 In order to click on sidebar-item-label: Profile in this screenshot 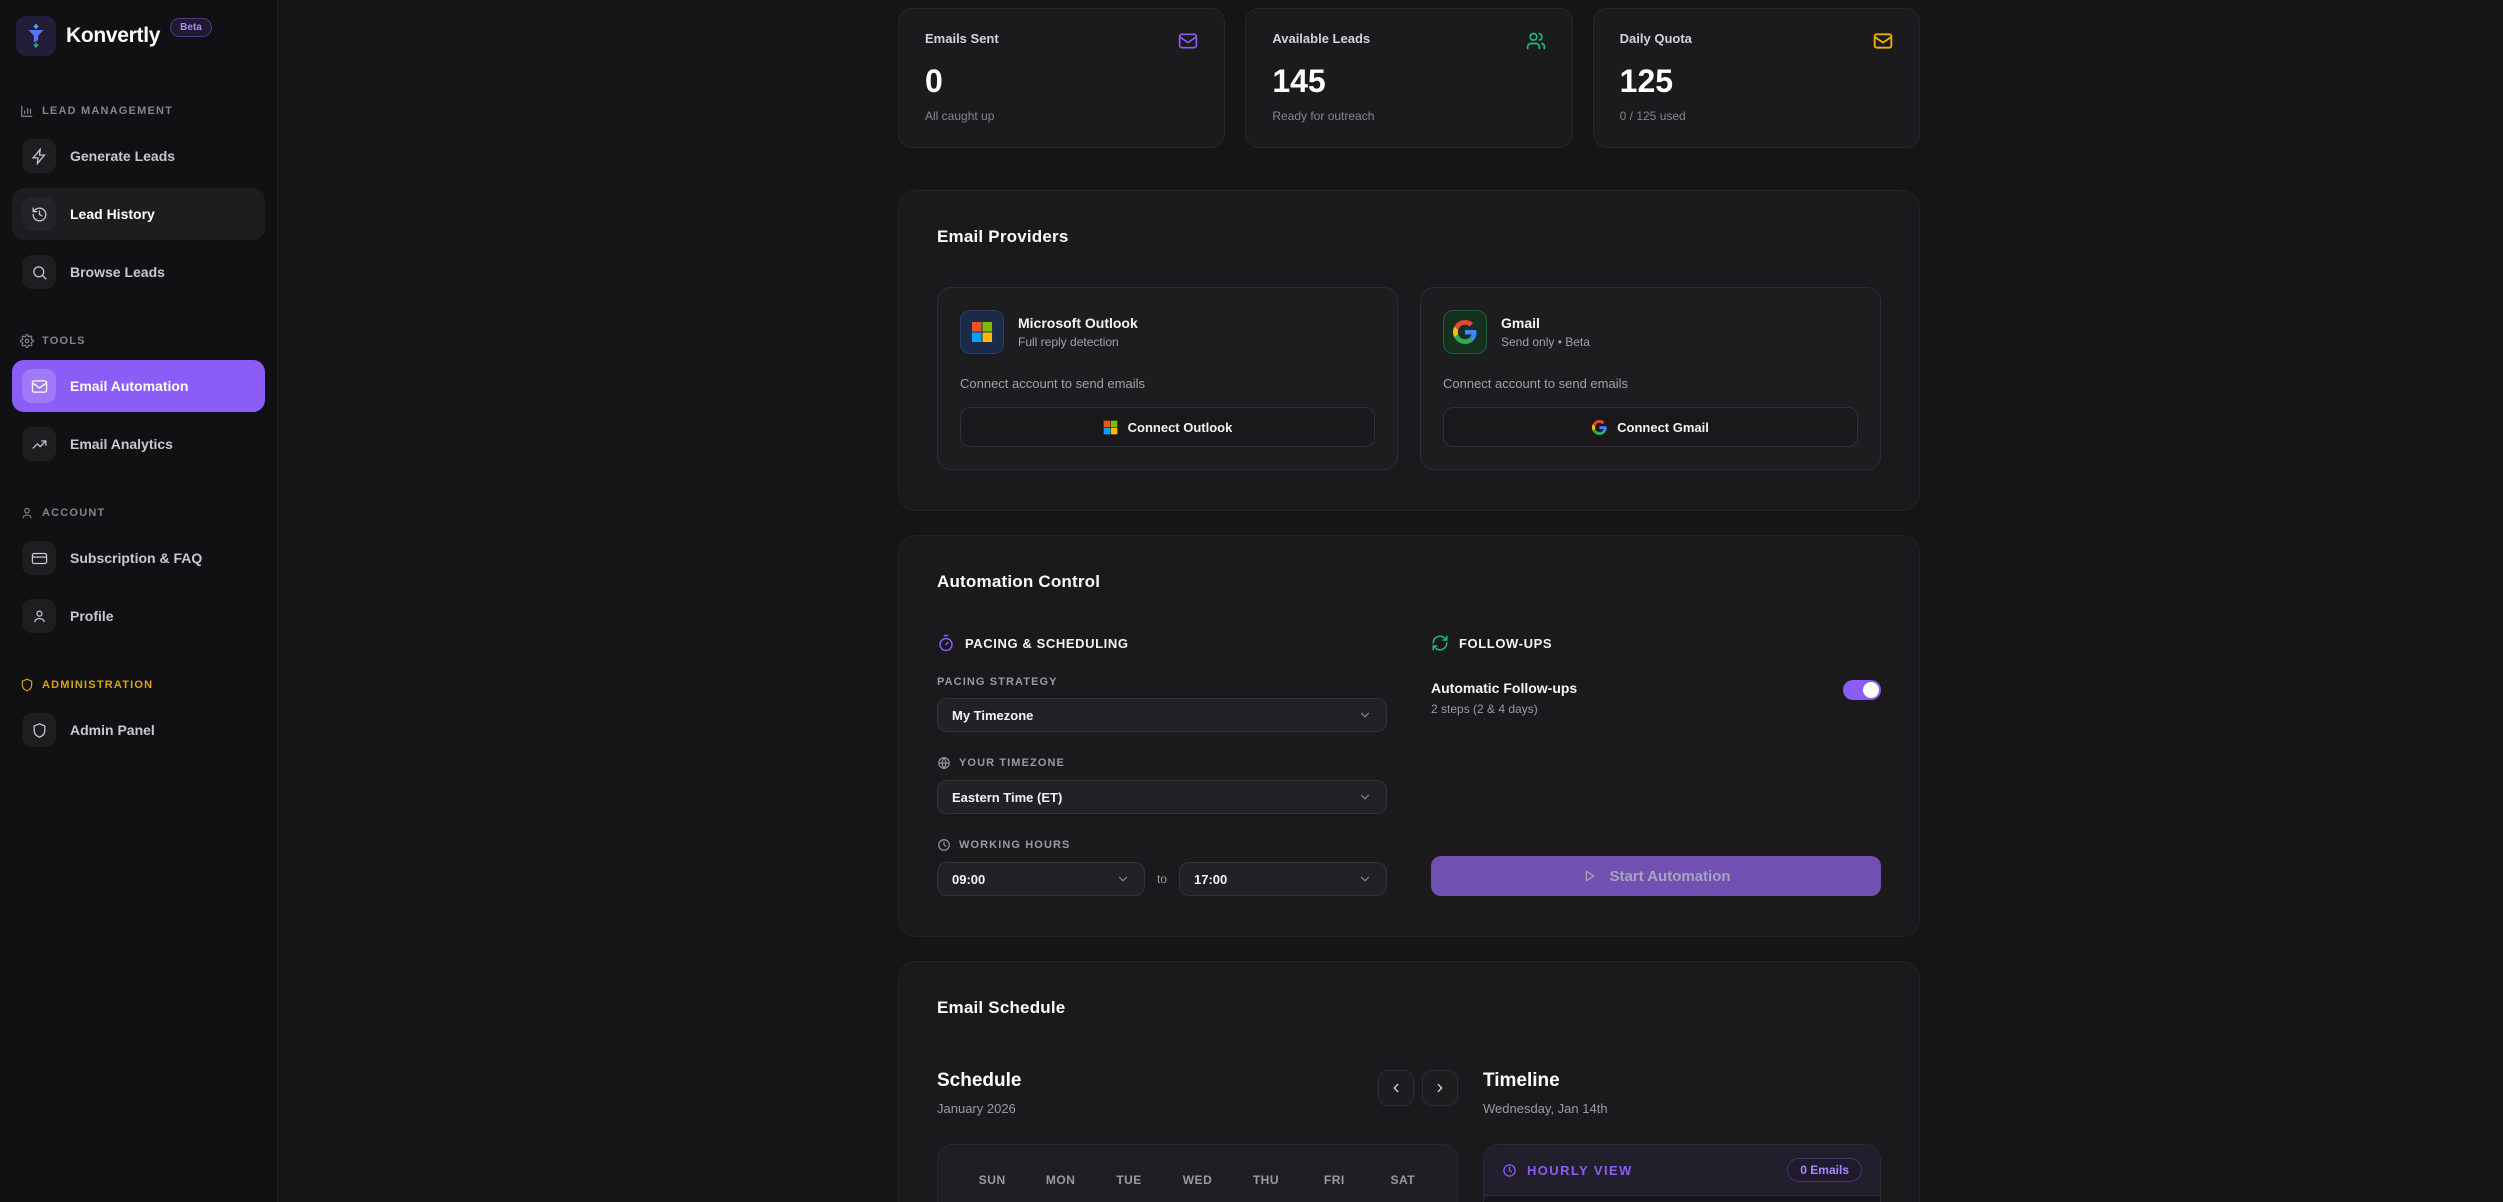, I will do `click(92, 616)`.